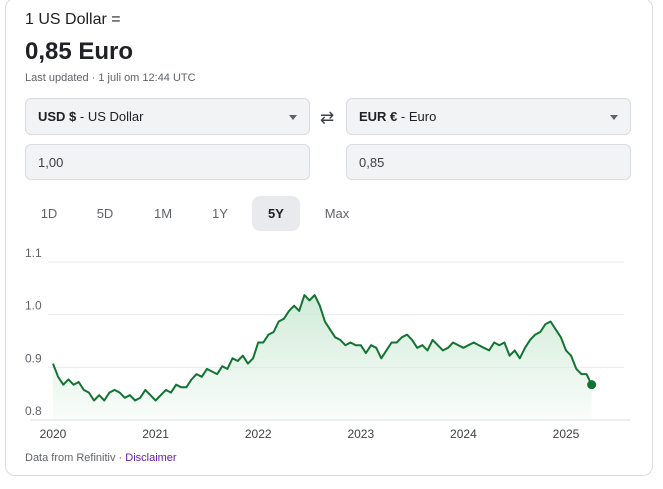  What do you see at coordinates (163, 213) in the screenshot?
I see `tab-1m: 1M` at bounding box center [163, 213].